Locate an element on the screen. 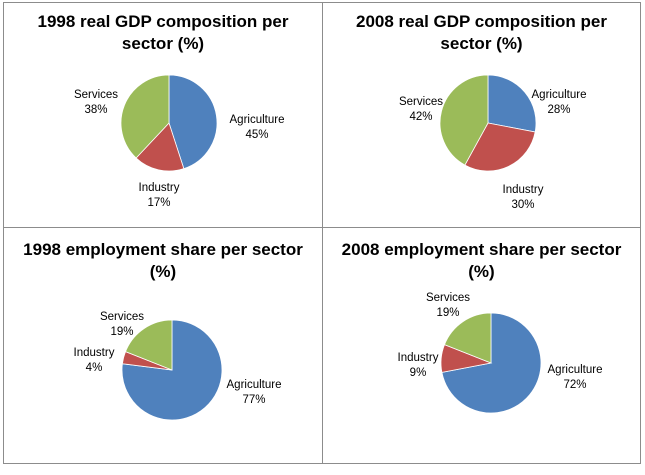 The height and width of the screenshot is (475, 645). slice-value-label: 45% is located at coordinates (257, 135).